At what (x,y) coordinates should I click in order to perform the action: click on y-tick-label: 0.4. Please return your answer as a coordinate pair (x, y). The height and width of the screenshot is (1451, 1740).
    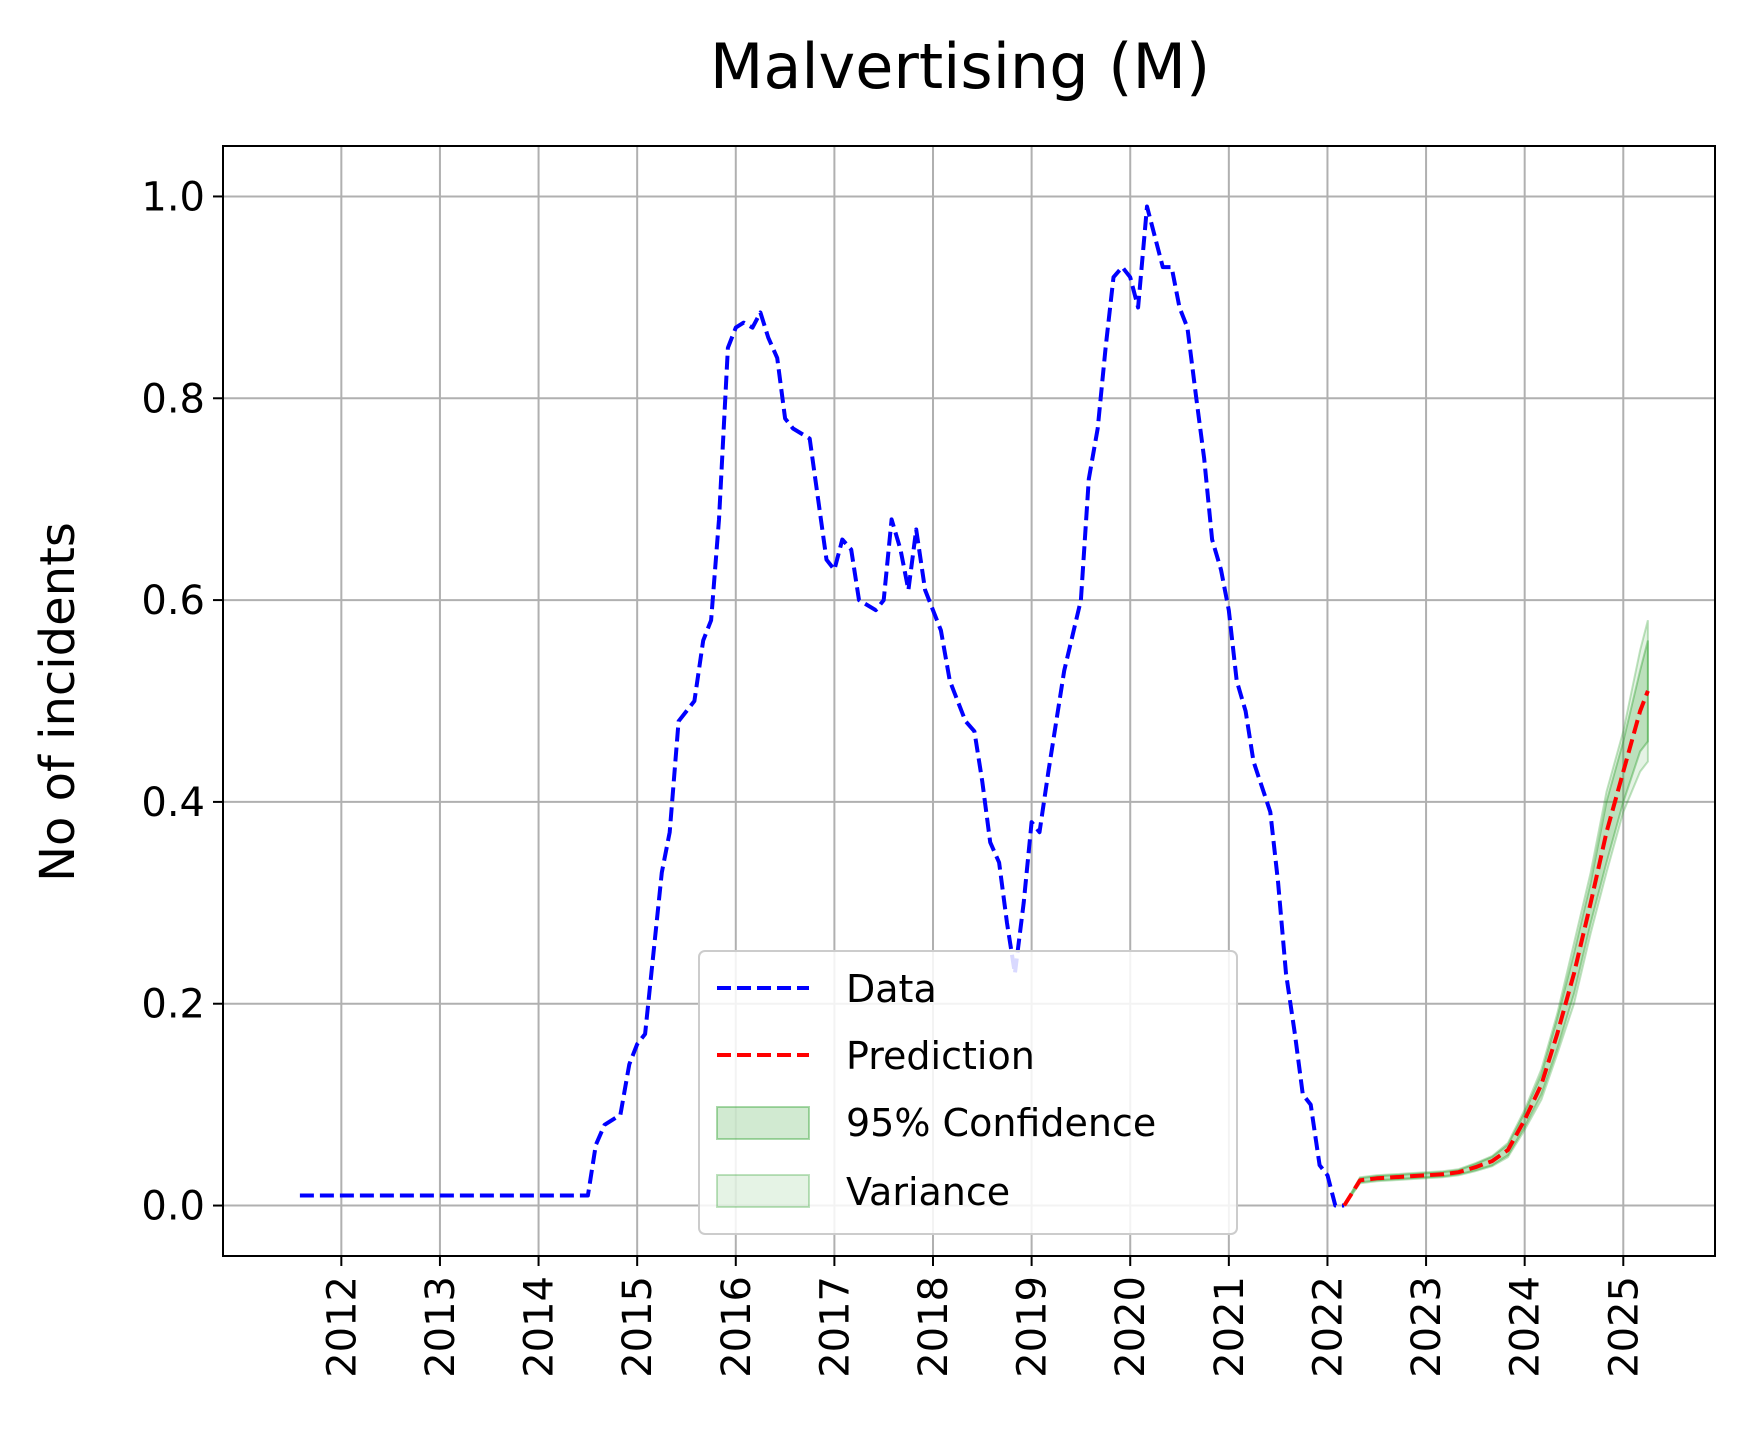
    Looking at the image, I should click on (173, 803).